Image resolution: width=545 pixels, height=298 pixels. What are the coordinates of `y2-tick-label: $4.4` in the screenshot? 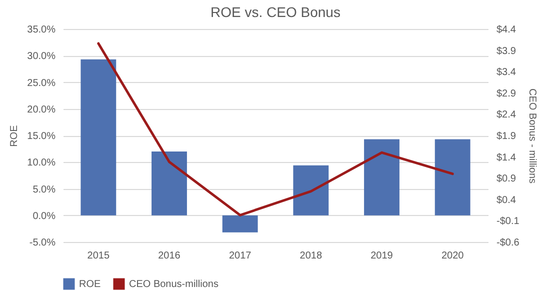 It's located at (506, 30).